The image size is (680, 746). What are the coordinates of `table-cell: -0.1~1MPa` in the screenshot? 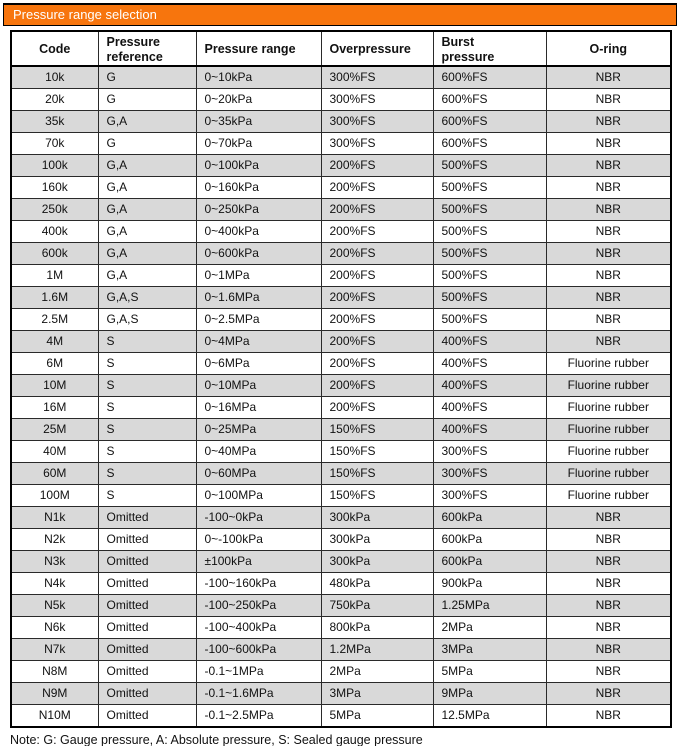 It's located at (258, 671).